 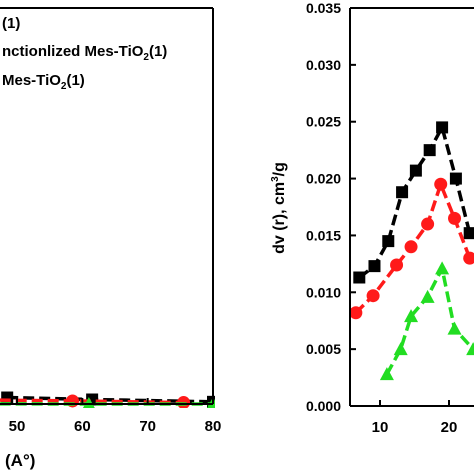 I want to click on right-y-tick-label-4: 0.020, so click(x=323, y=179).